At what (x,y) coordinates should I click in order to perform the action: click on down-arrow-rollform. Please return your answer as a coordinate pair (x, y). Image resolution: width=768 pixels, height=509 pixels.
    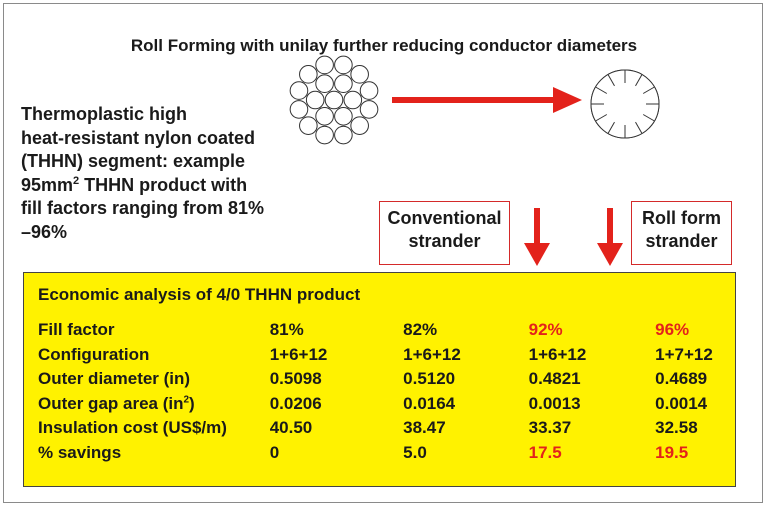
    Looking at the image, I should click on (610, 237).